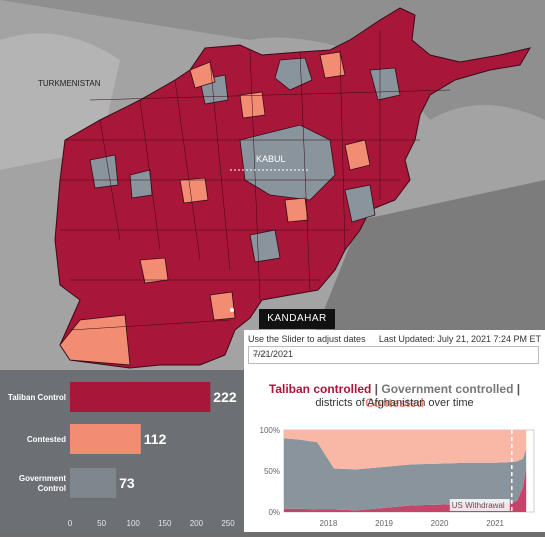 The height and width of the screenshot is (537, 545). Describe the element at coordinates (101, 523) in the screenshot. I see `bar-x-tick-1: 50` at that location.